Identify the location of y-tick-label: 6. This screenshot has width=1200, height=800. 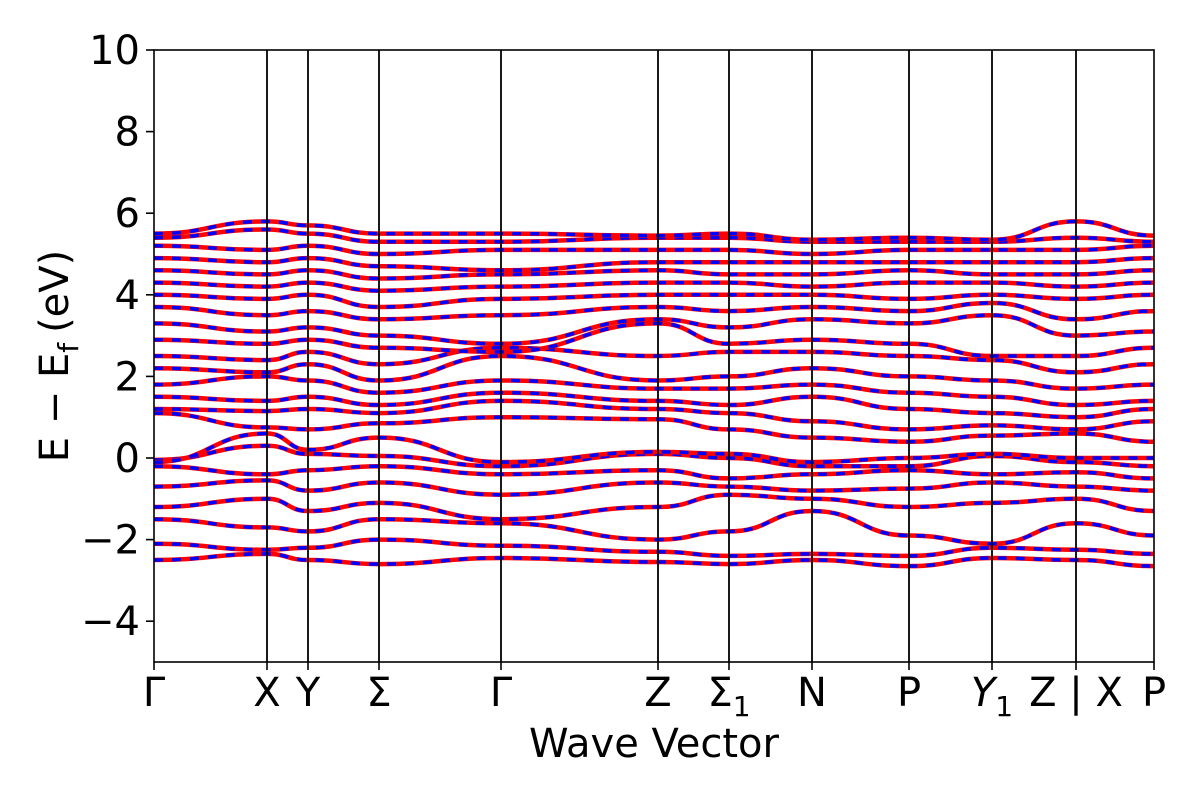
(127, 214).